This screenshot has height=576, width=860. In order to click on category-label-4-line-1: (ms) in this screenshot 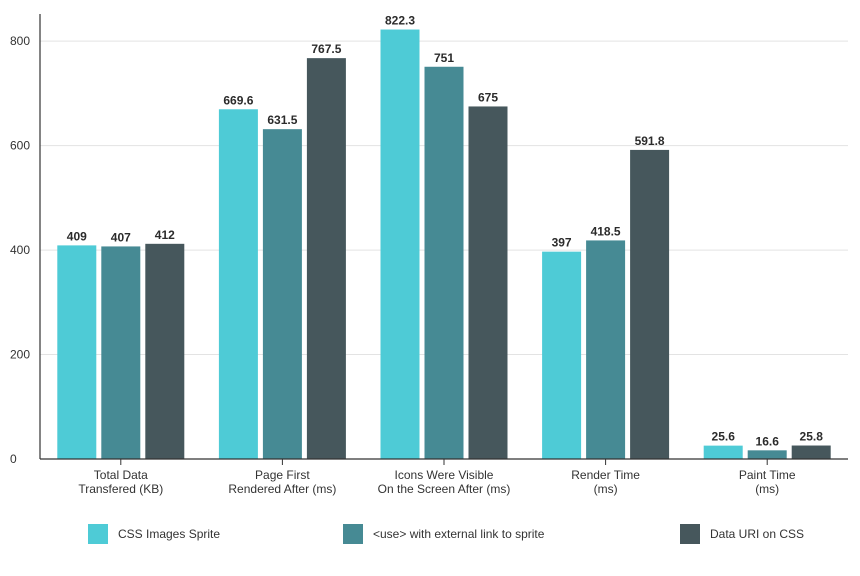, I will do `click(767, 489)`.